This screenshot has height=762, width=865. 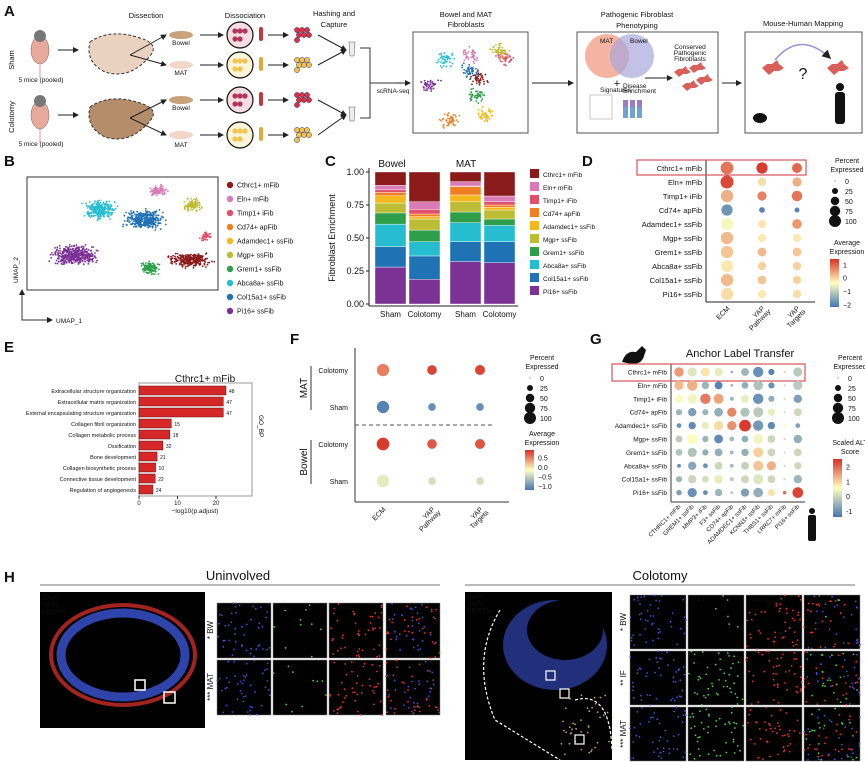 I want to click on x-tick-label: 10, so click(x=177, y=504).